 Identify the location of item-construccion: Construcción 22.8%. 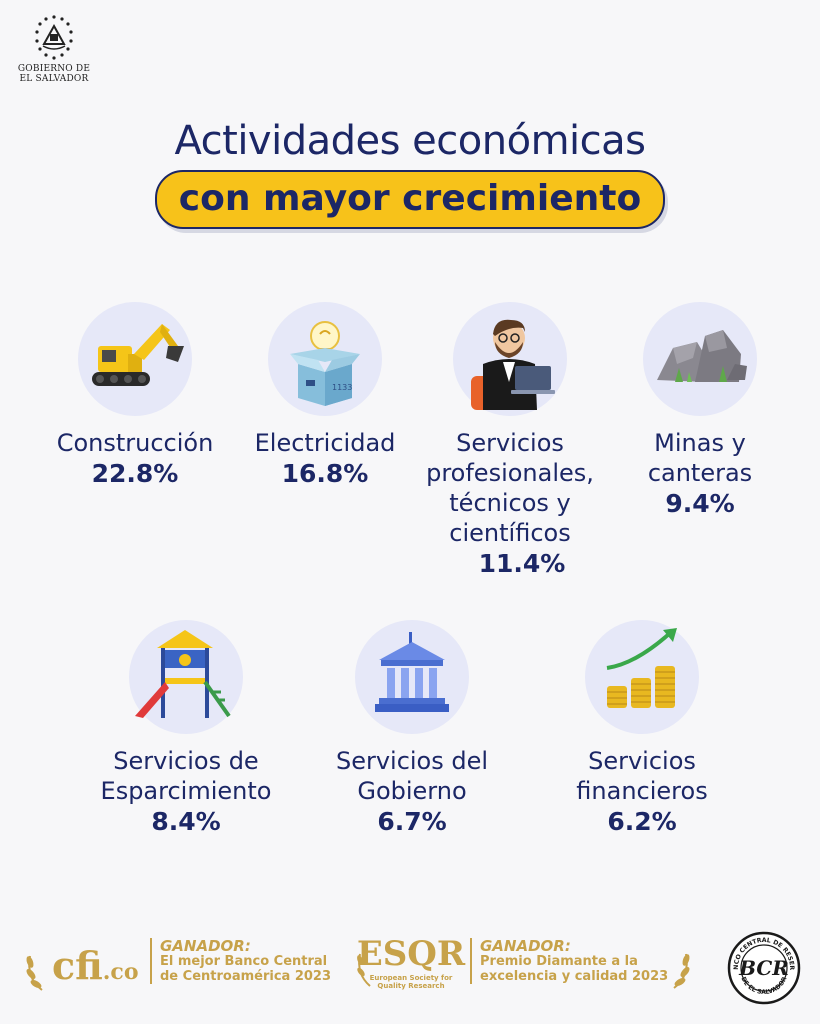
(135, 396).